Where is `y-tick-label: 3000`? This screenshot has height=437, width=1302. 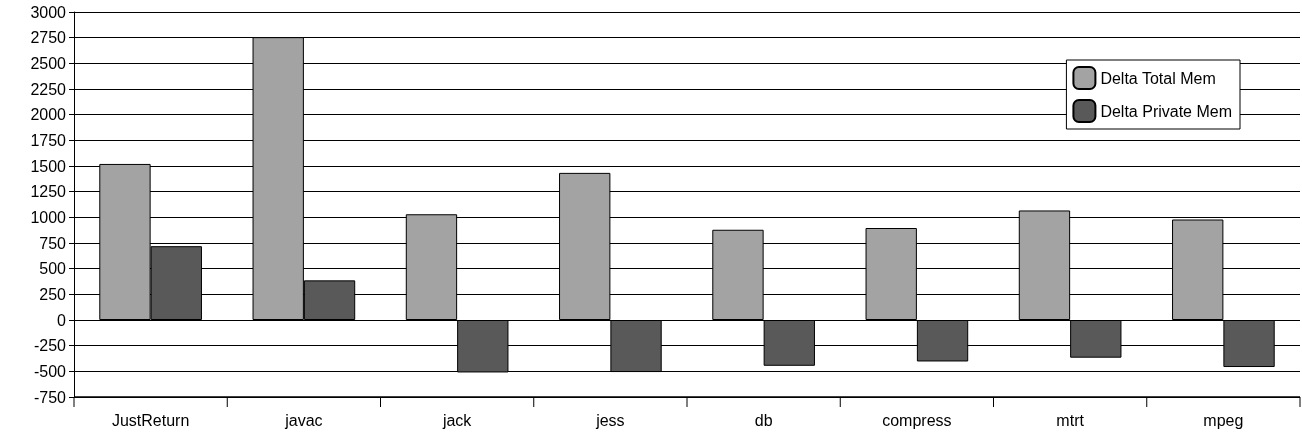 y-tick-label: 3000 is located at coordinates (48, 12).